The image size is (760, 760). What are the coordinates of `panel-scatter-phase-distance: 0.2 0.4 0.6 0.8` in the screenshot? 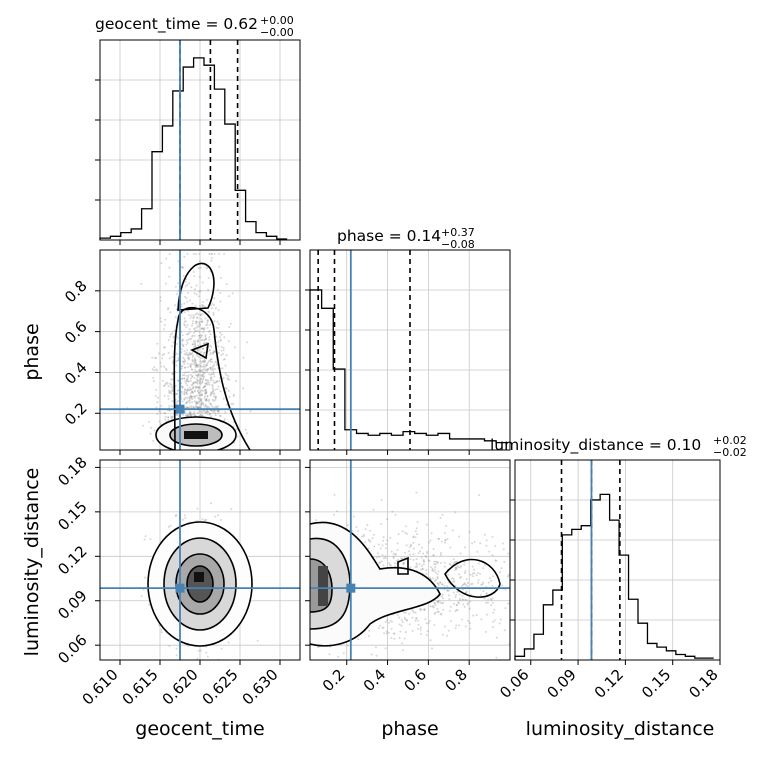 It's located at (436, 577).